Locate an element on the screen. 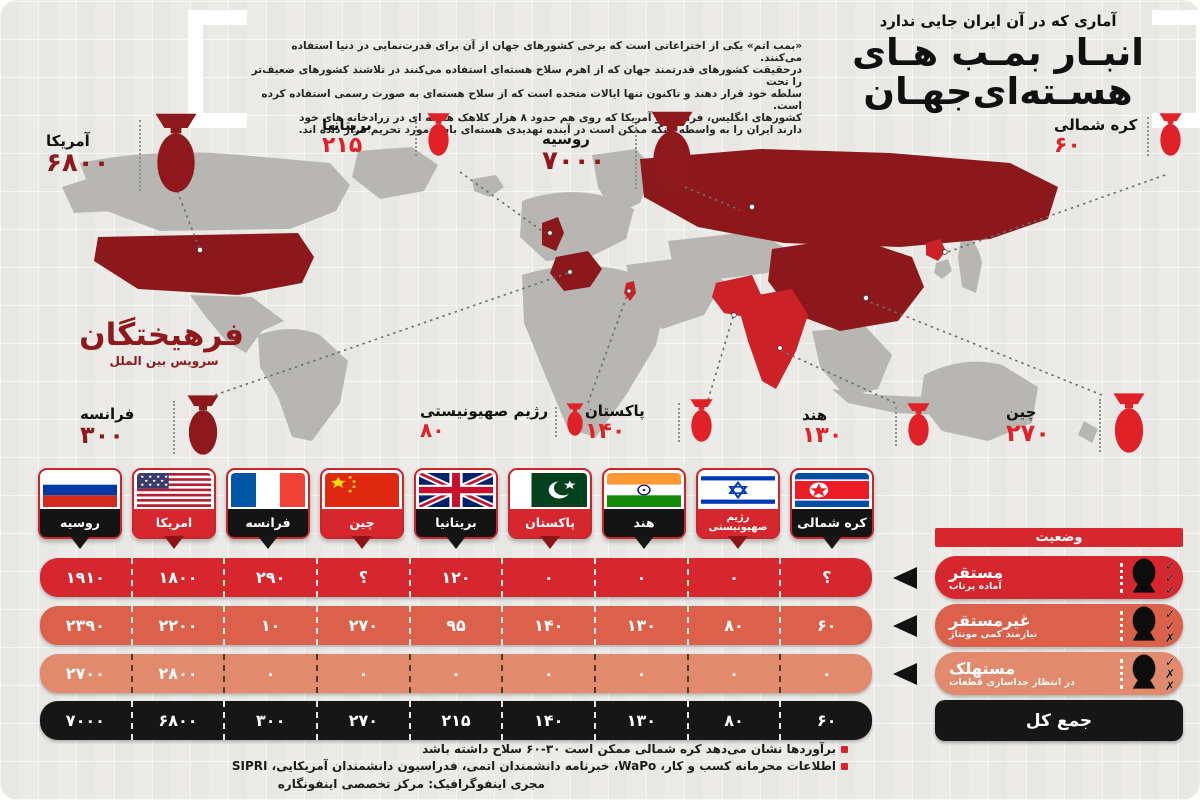 Image resolution: width=1200 pixels, height=800 pixels. status-marks: ✓ ✗ ✗ is located at coordinates (1170, 674).